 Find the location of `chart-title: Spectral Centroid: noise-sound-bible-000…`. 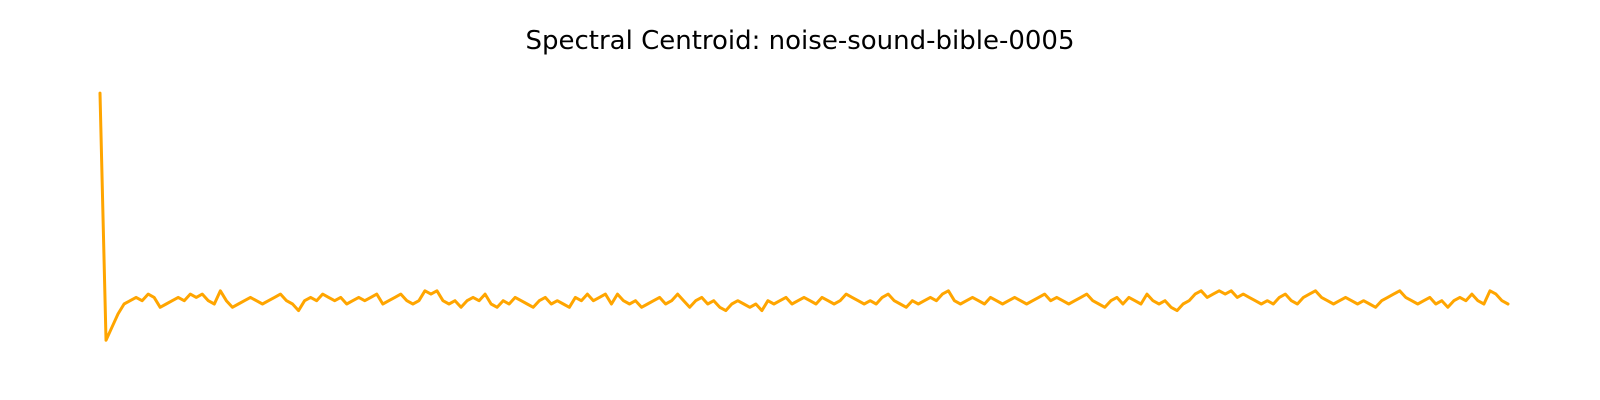

chart-title: Spectral Centroid: noise-sound-bible-000… is located at coordinates (800, 41).